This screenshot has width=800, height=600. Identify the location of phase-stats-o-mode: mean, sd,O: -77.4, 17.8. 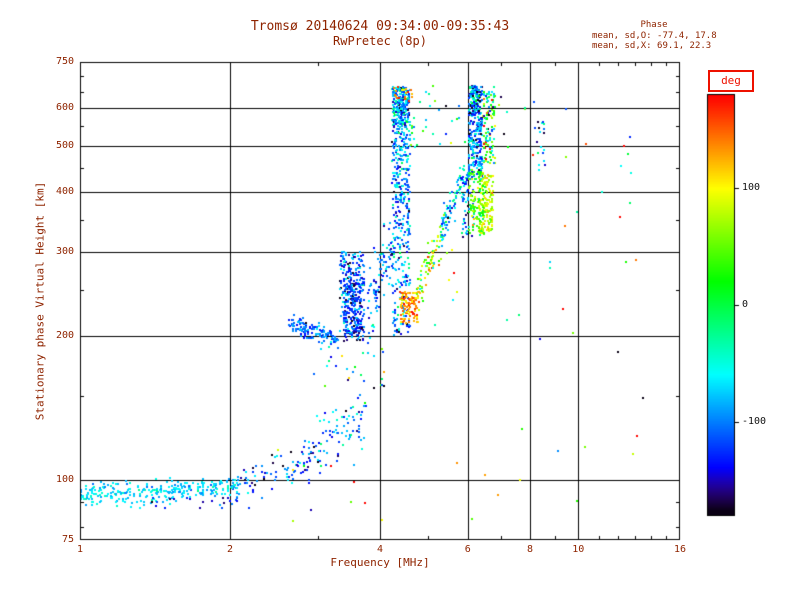
(654, 36).